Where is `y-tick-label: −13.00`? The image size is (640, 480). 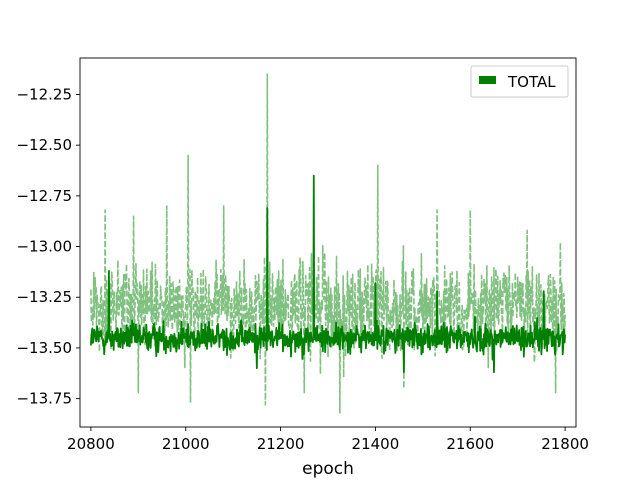 y-tick-label: −13.00 is located at coordinates (44, 247).